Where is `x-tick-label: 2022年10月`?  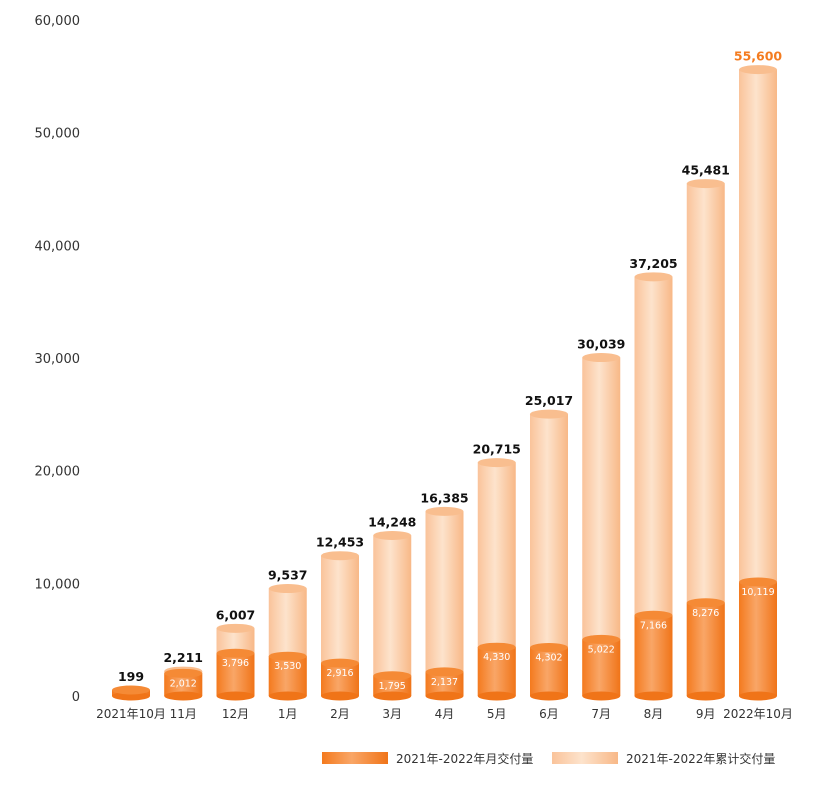
x-tick-label: 2022年10月 is located at coordinates (758, 714).